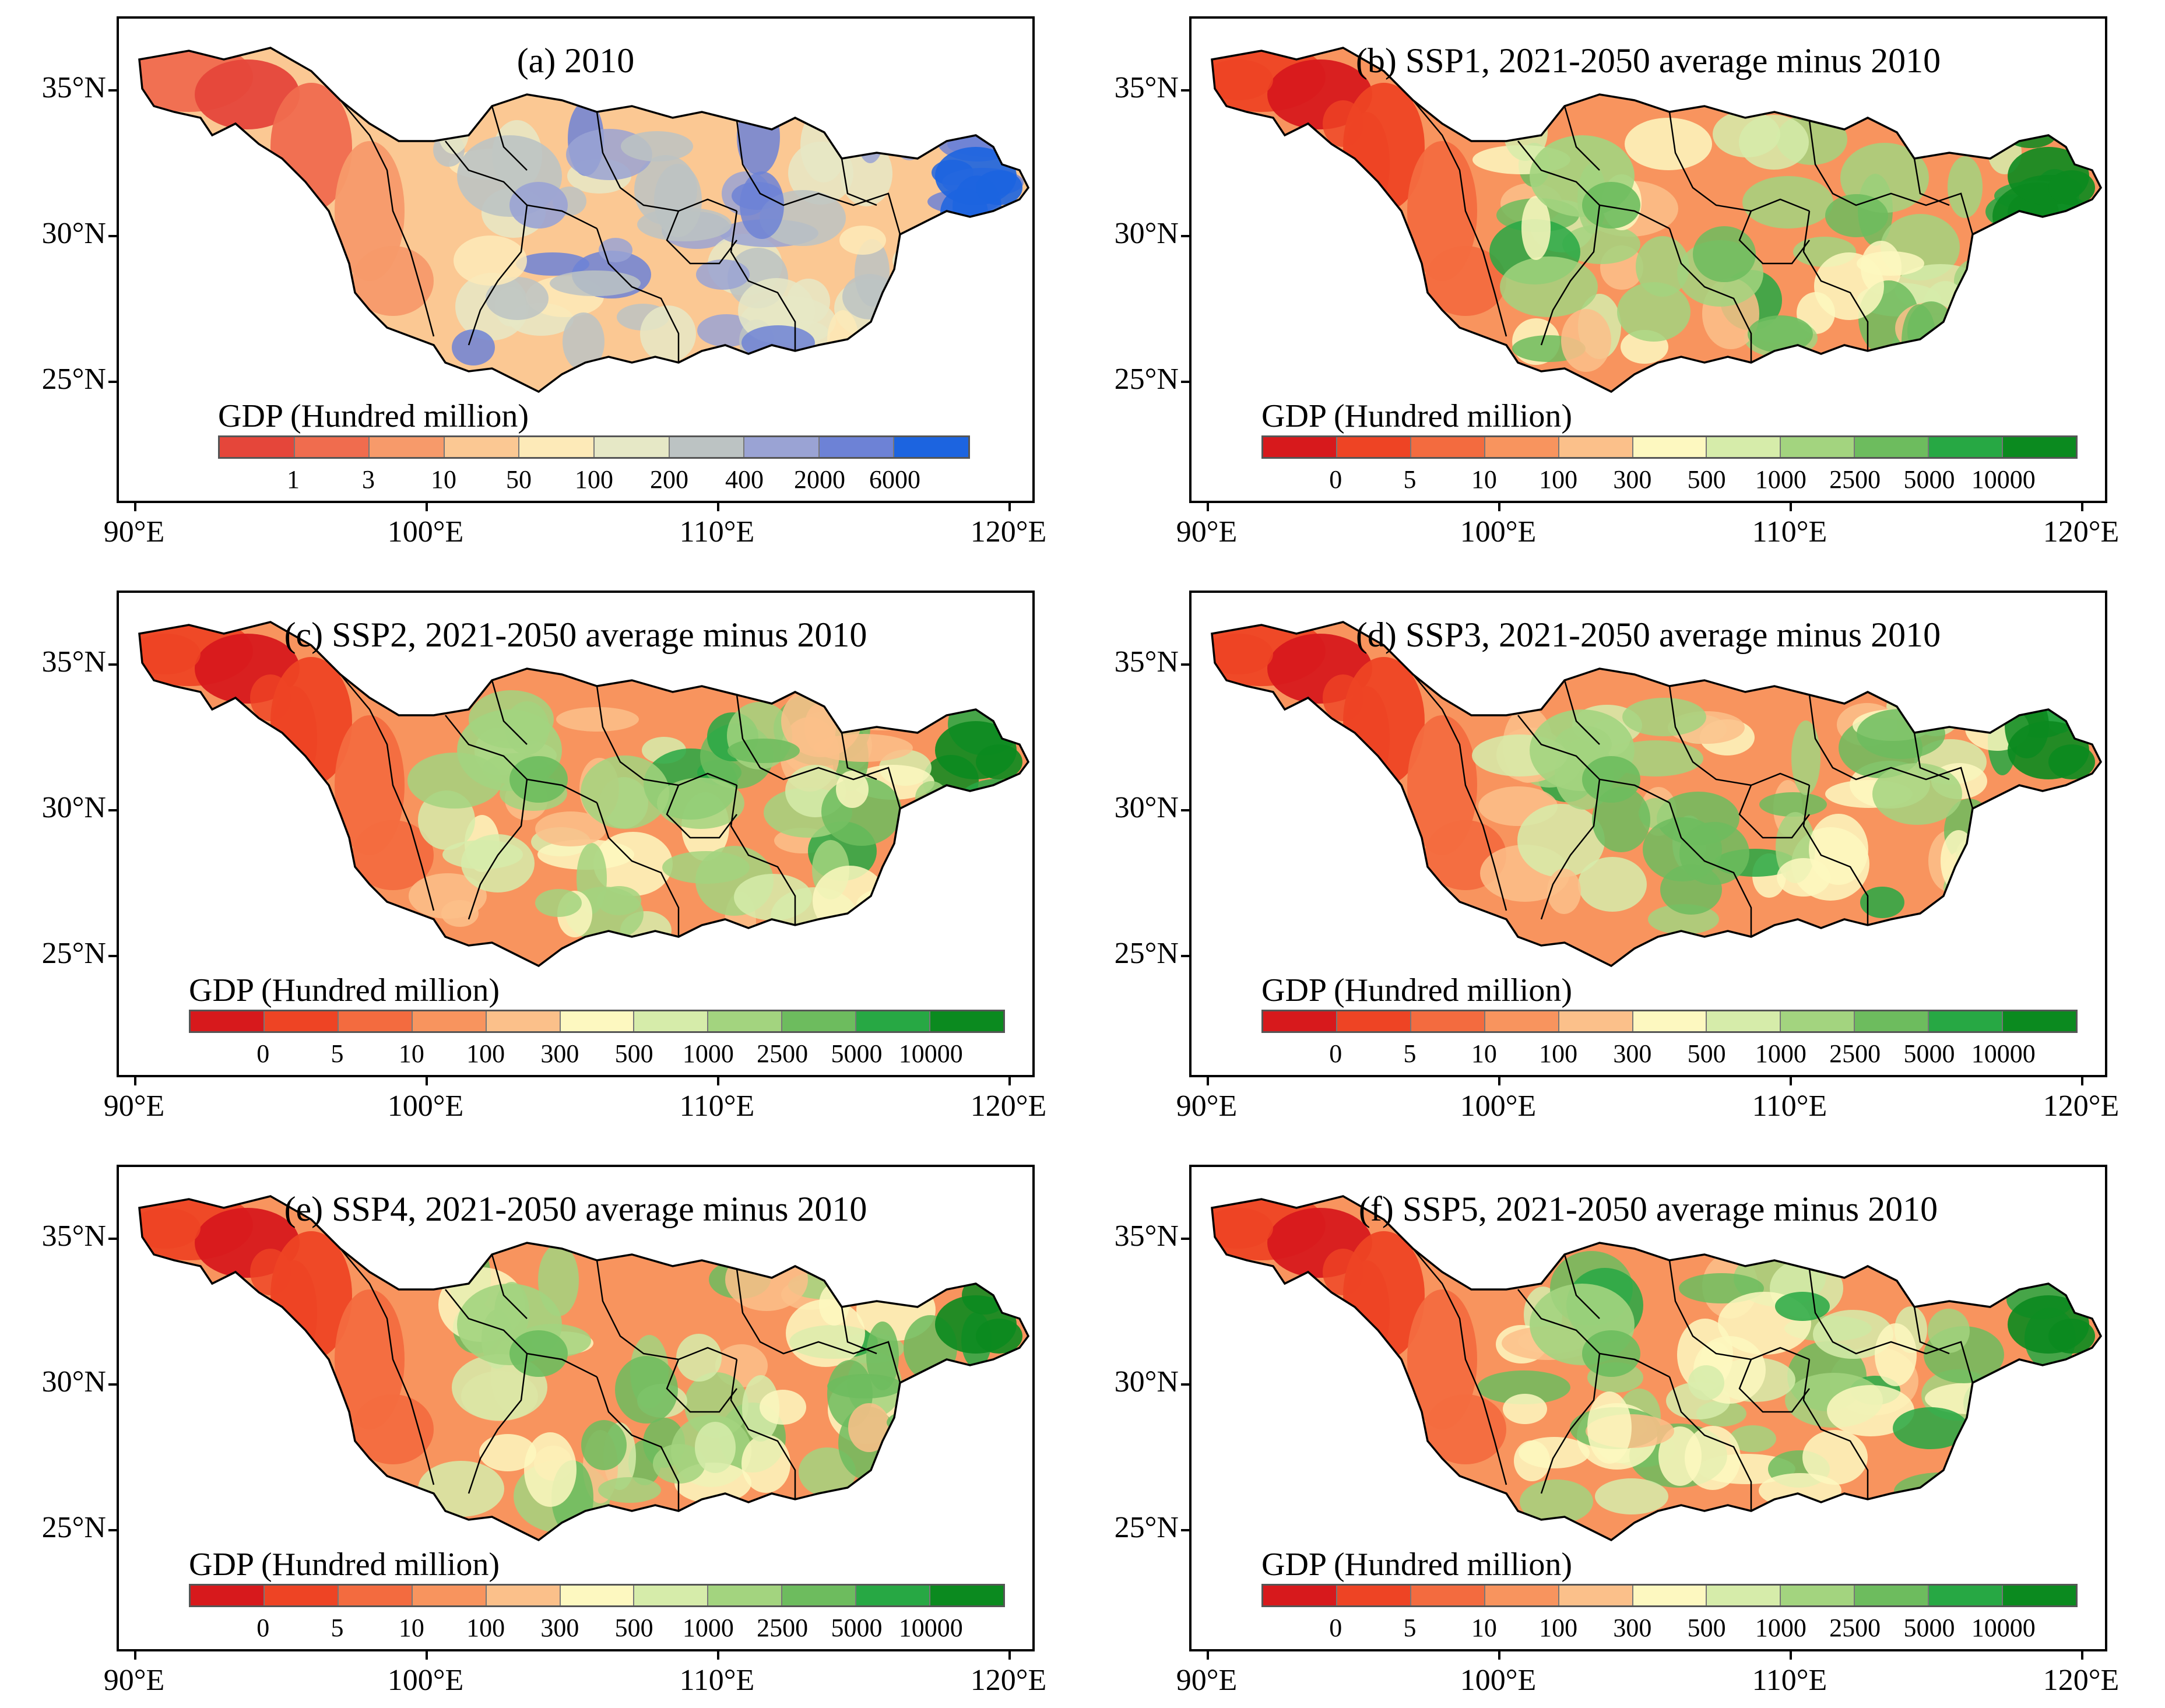 The image size is (2165, 1708). I want to click on panel-title: (f) SSP5, 2021-2050 average minus 2010, so click(1648, 1209).